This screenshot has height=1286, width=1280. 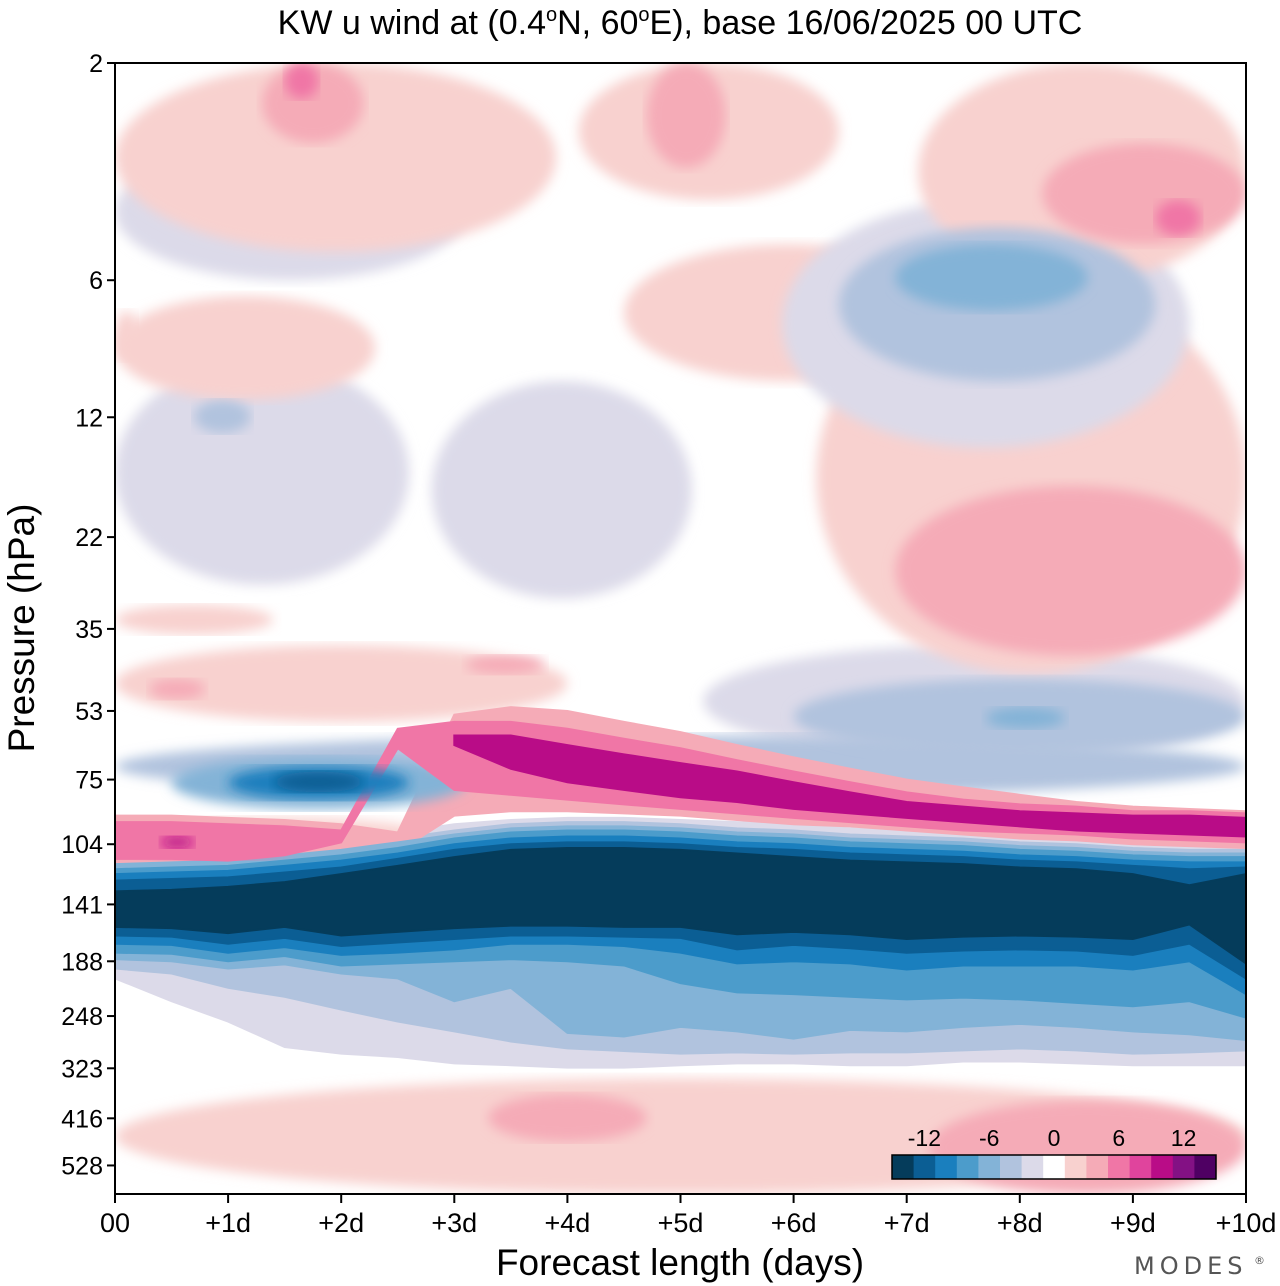 I want to click on y-tick-label: 188, so click(x=82, y=962).